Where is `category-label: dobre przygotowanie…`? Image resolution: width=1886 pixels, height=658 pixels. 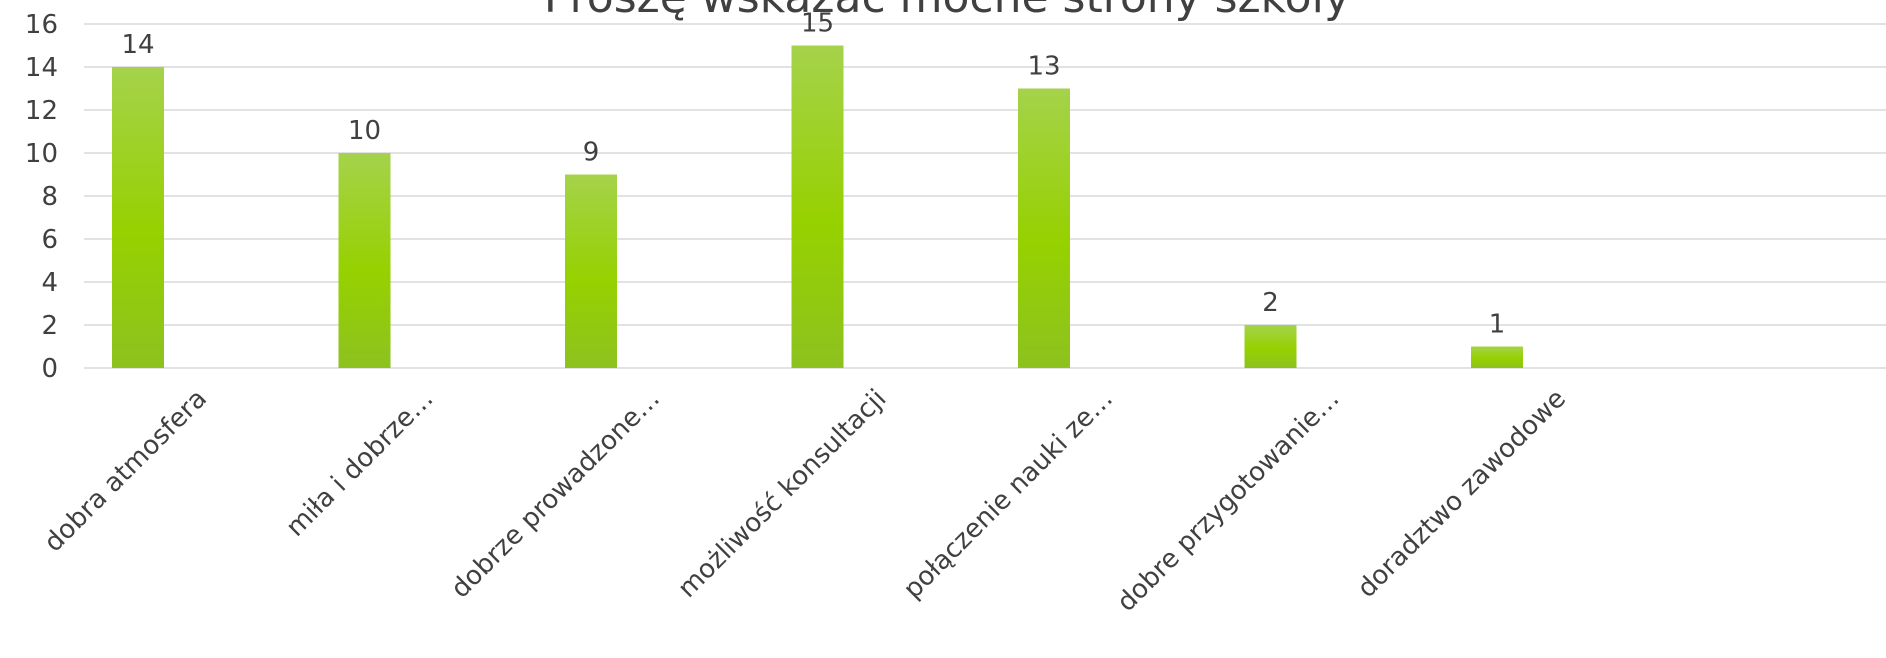 category-label: dobre przygotowanie… is located at coordinates (1228, 501).